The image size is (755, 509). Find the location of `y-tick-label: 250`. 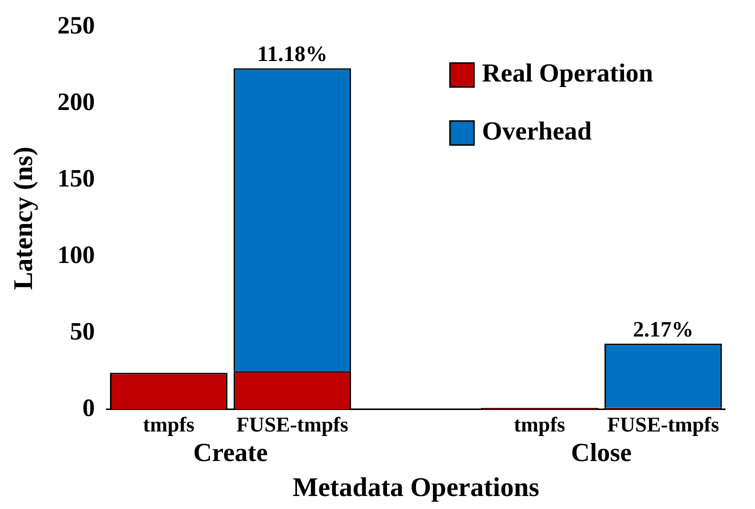

y-tick-label: 250 is located at coordinates (76, 26).